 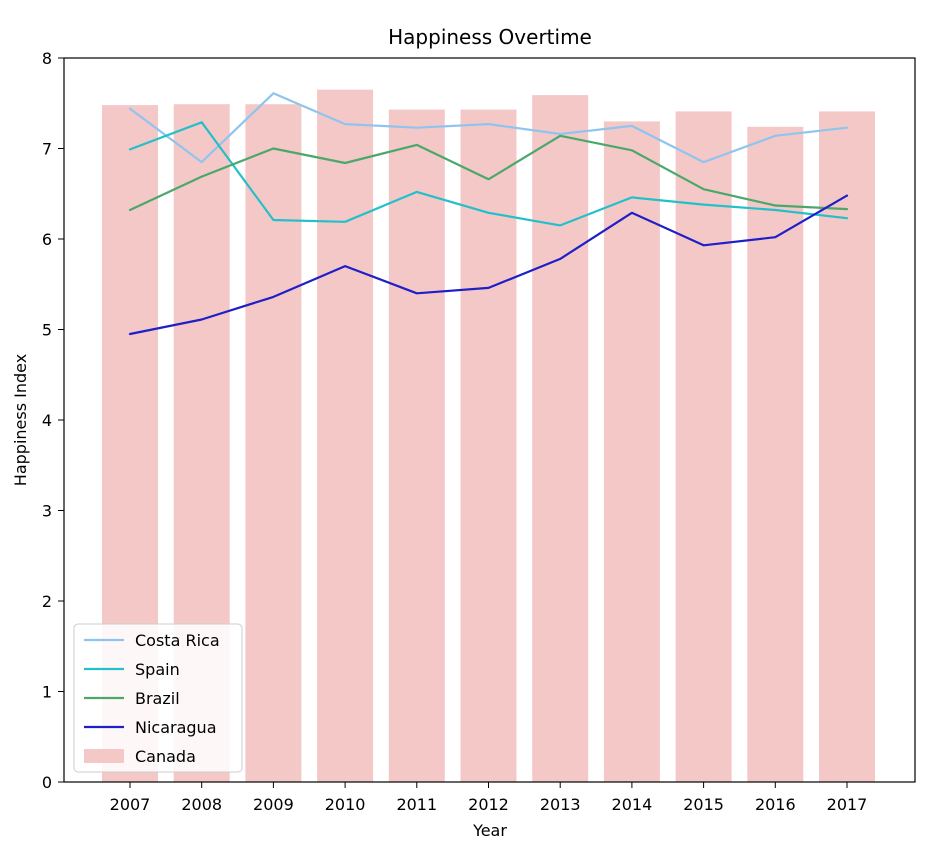 What do you see at coordinates (177, 640) in the screenshot?
I see `legend-label-costa-rica: Costa Rica` at bounding box center [177, 640].